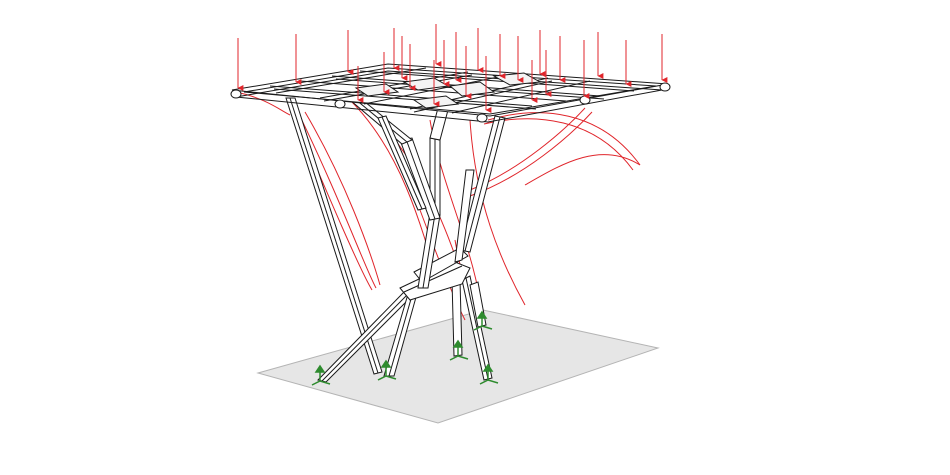 Image resolution: width=950 pixels, height=475 pixels. What do you see at coordinates (321, 375) in the screenshot?
I see `support-foot-front-left` at bounding box center [321, 375].